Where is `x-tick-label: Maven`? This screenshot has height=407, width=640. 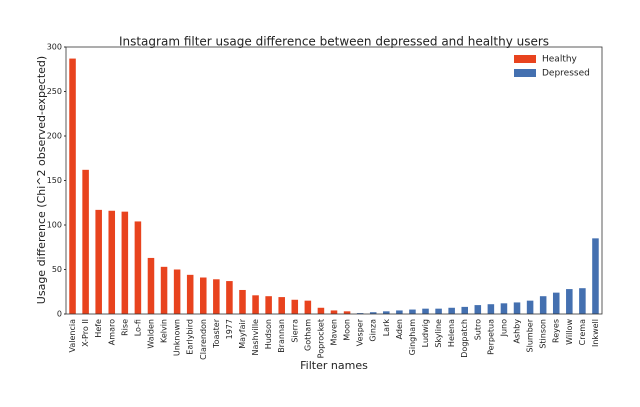
x-tick-label: Maven is located at coordinates (334, 332).